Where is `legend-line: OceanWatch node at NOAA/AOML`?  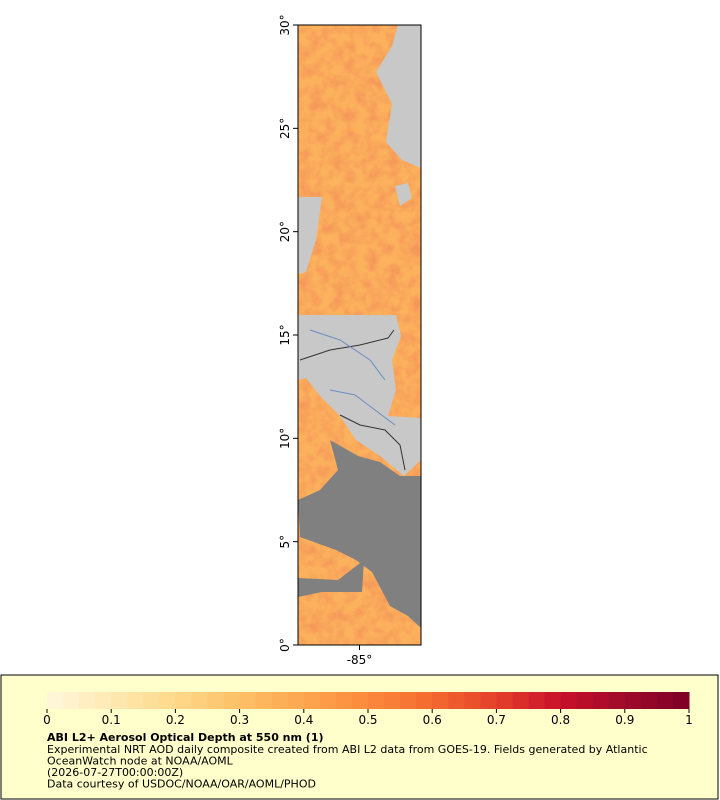
legend-line: OceanWatch node at NOAA/AOML is located at coordinates (140, 761).